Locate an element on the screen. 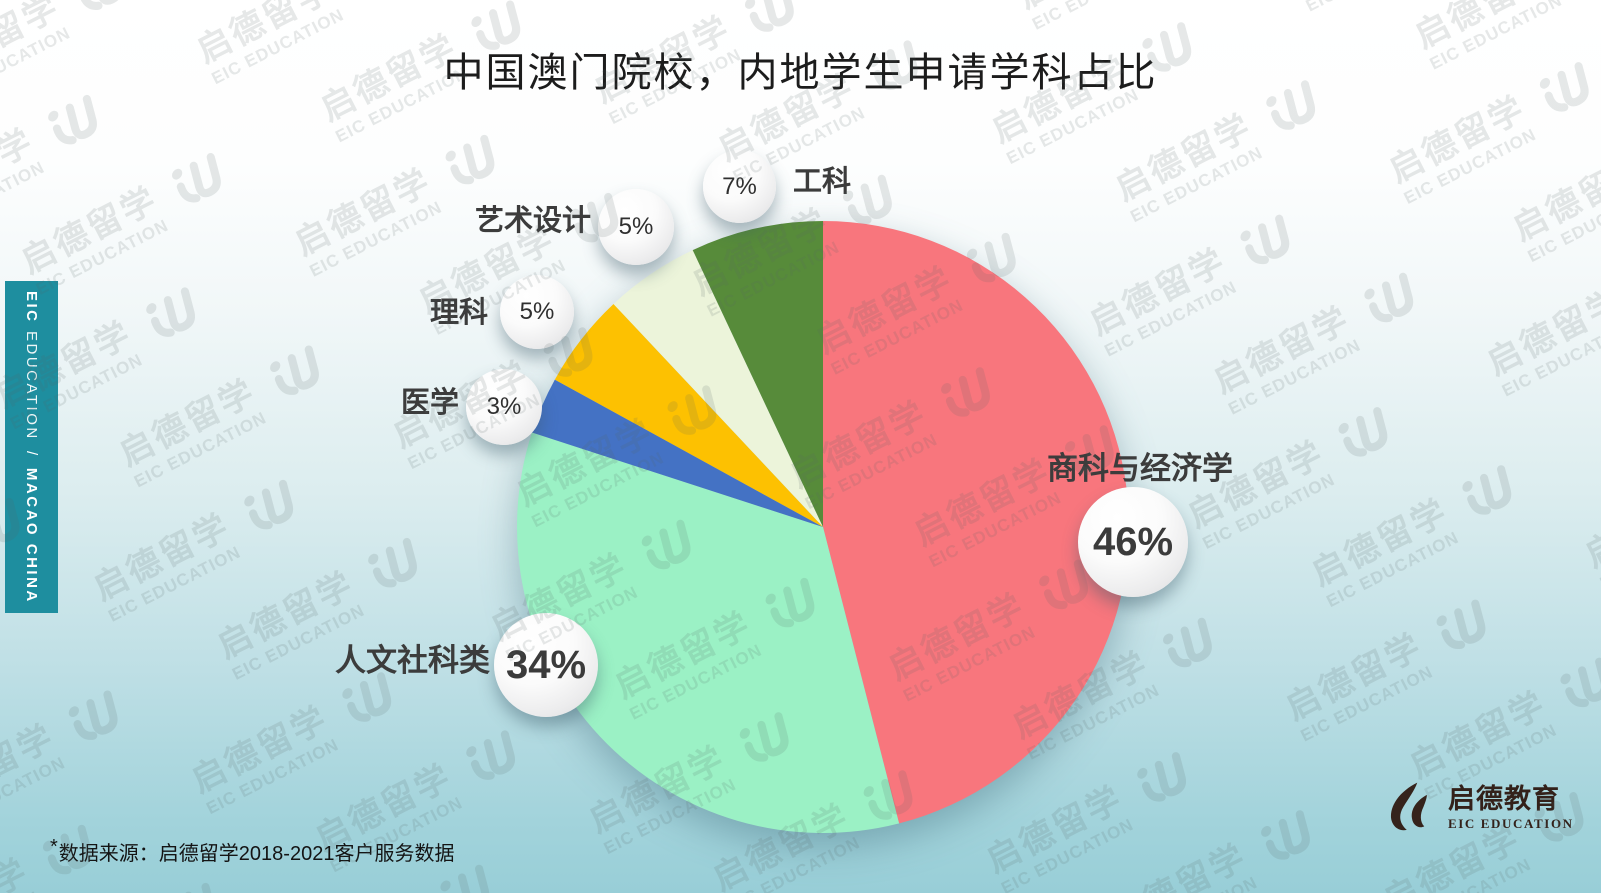 This screenshot has width=1601, height=893. percent-bubble-medicine: 3% is located at coordinates (504, 407).